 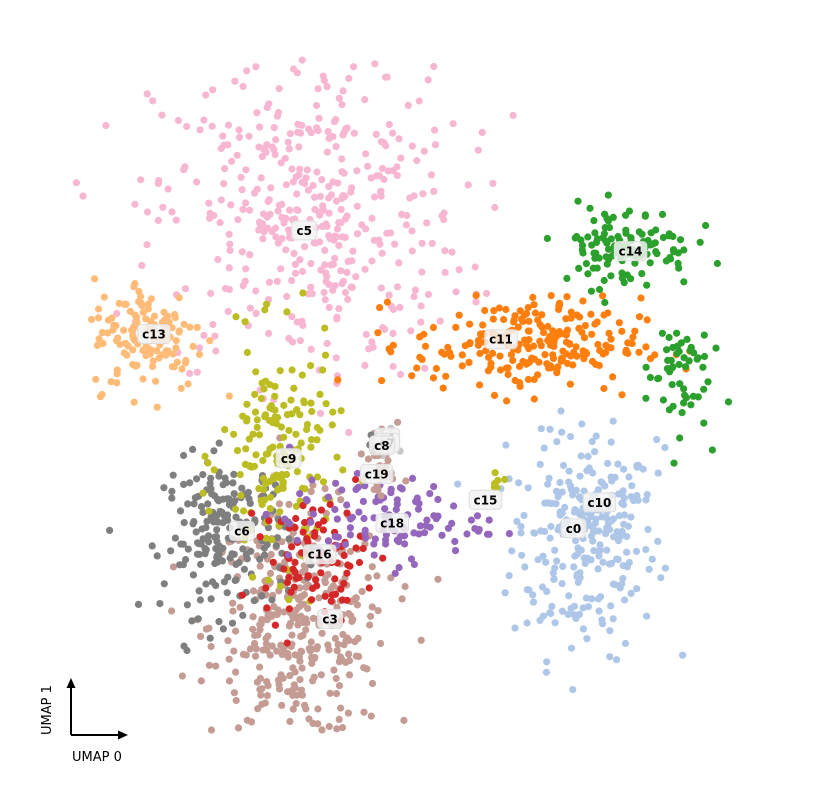 I want to click on cluster-label-c14: c14, so click(x=630, y=251).